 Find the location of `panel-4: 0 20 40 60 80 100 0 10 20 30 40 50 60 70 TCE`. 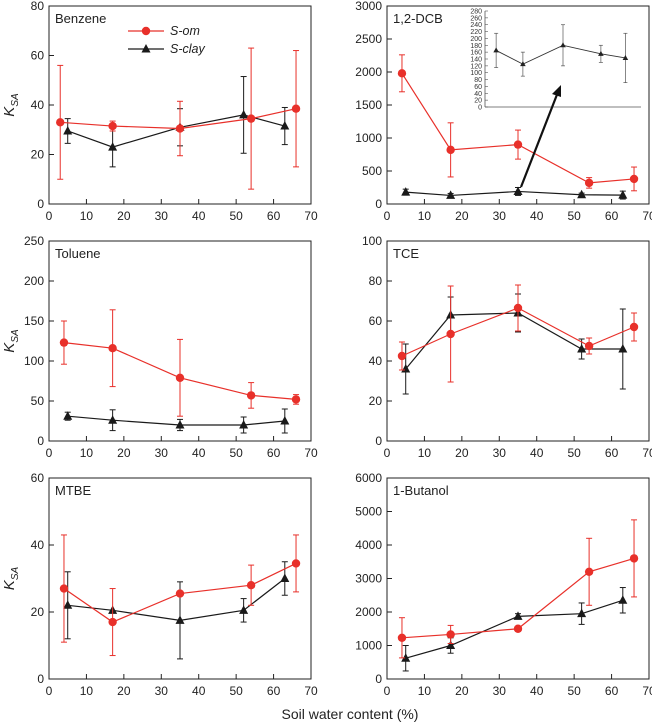

panel-4: 0 20 40 60 80 100 0 10 20 30 40 50 60 70 TCE is located at coordinates (507, 347).